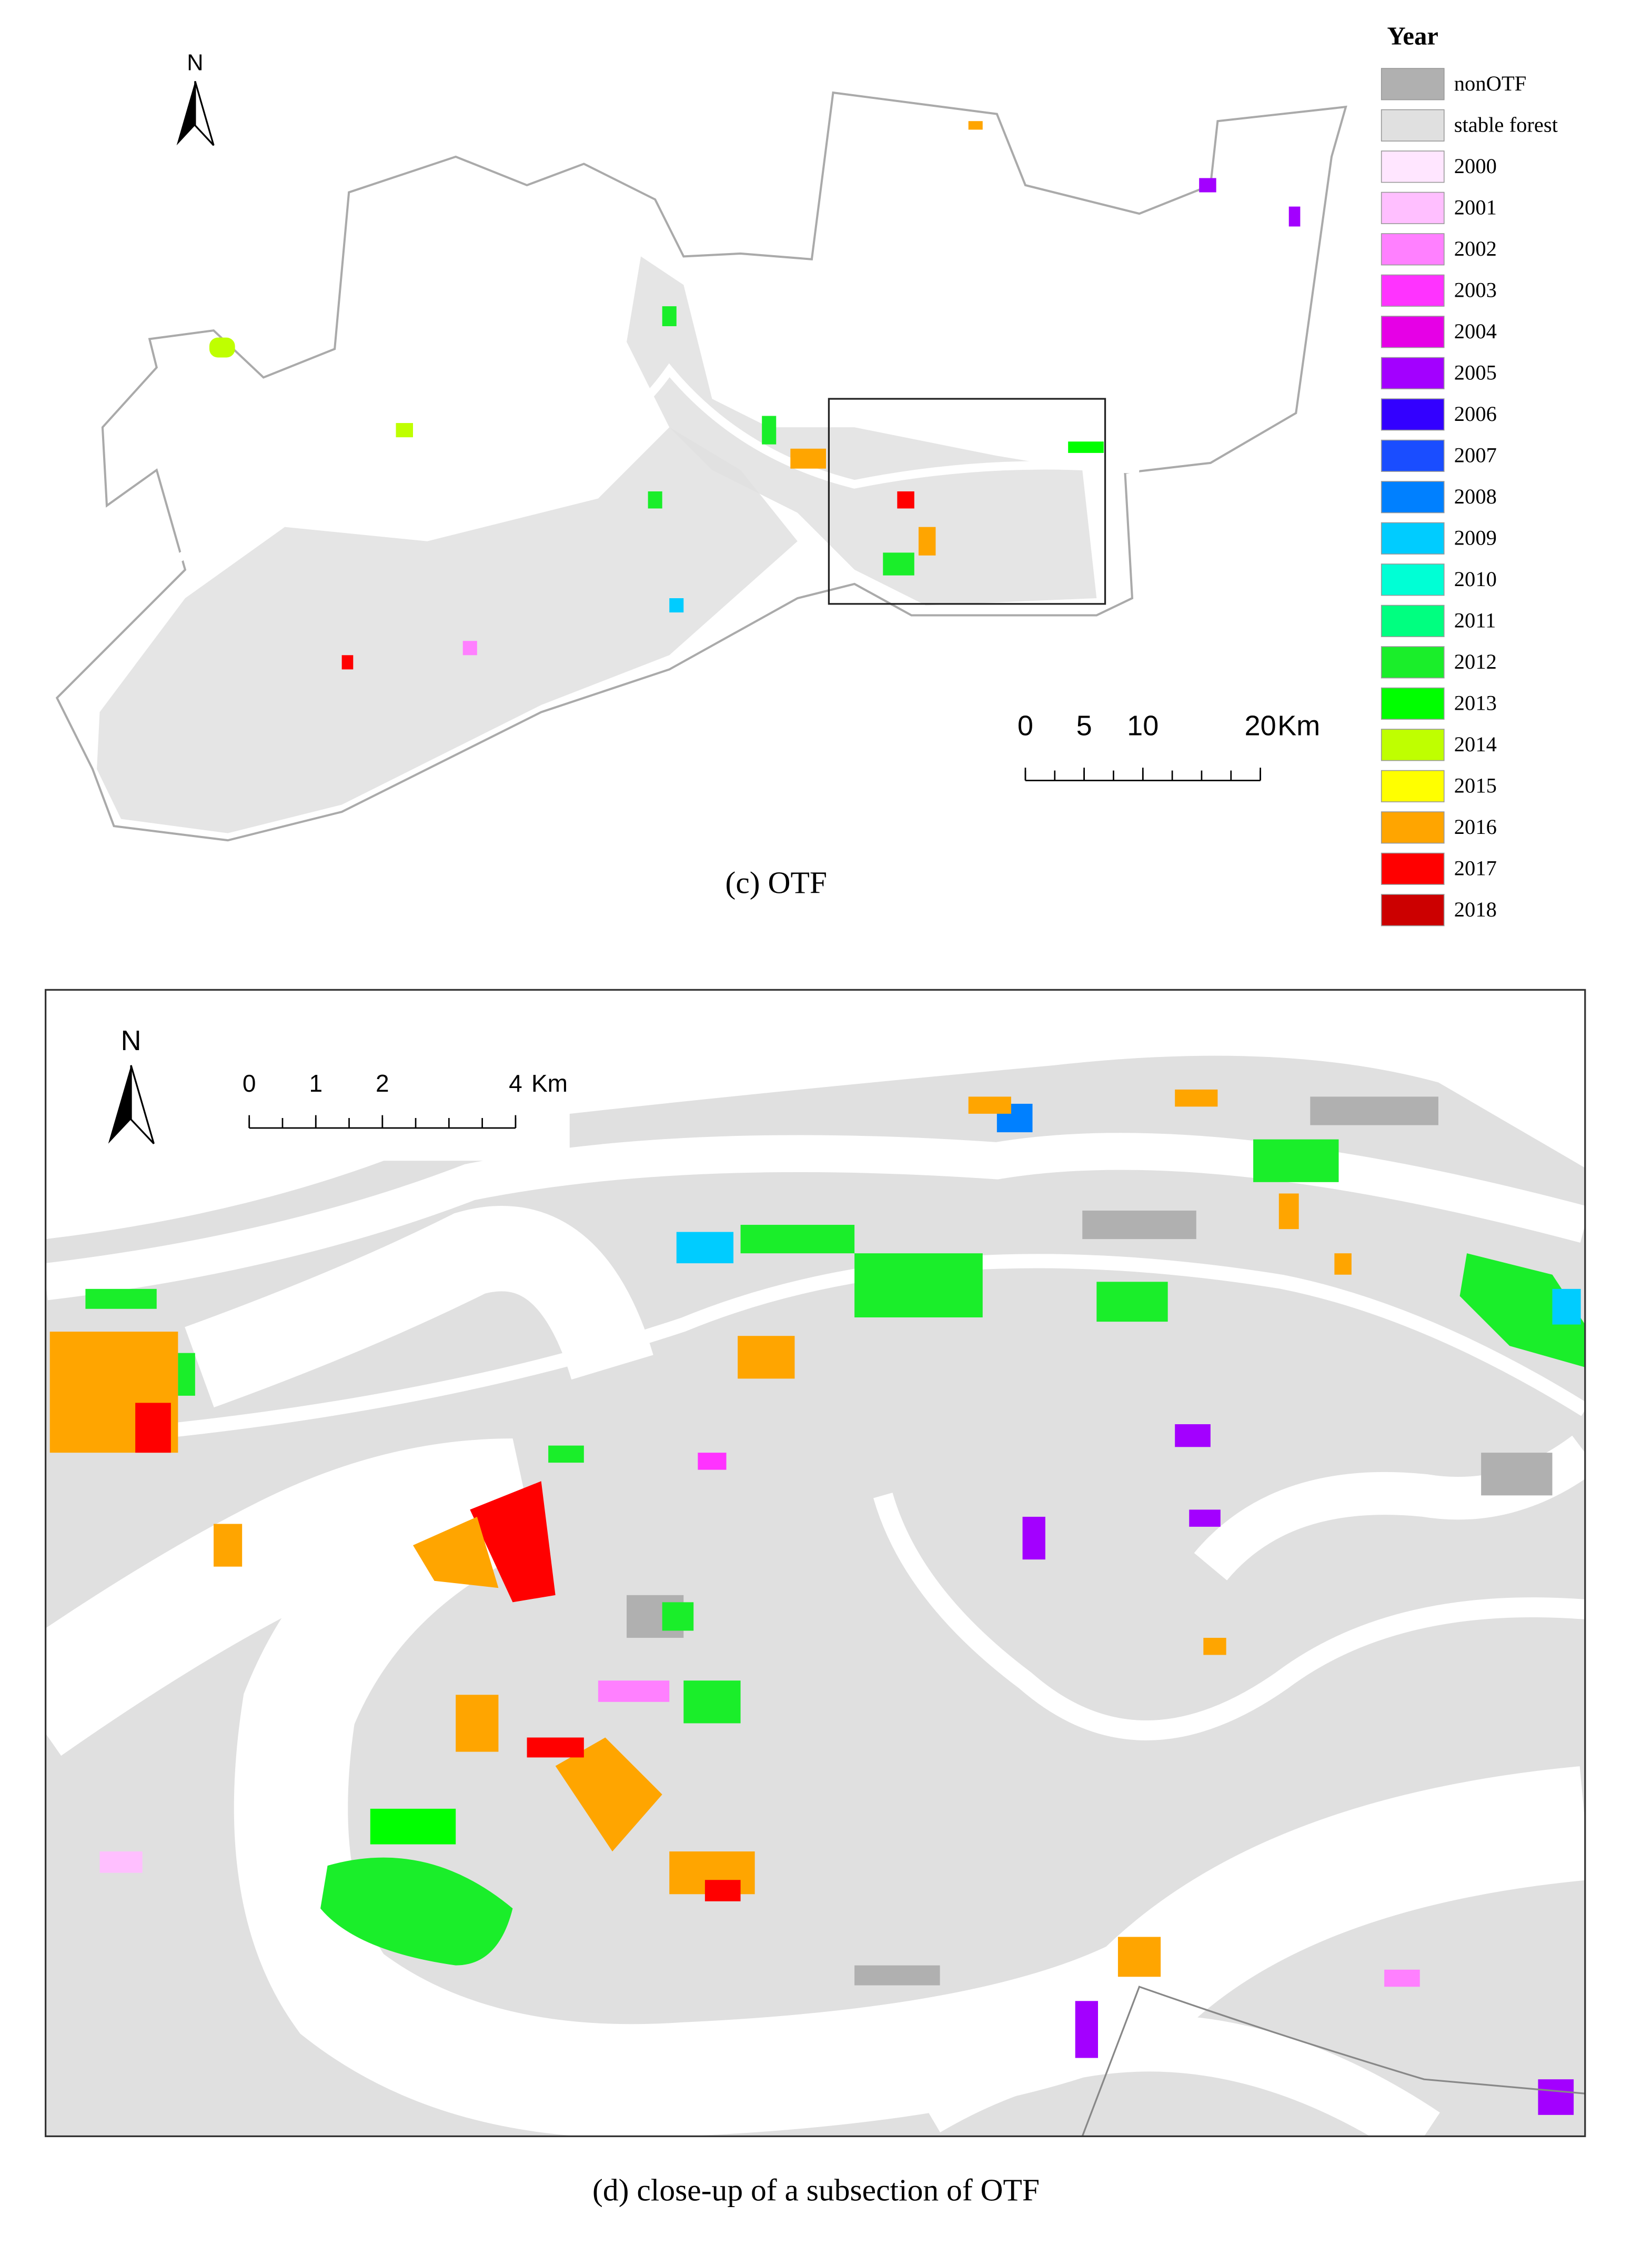 The image size is (1652, 2246). I want to click on scale-label: 10, so click(1143, 726).